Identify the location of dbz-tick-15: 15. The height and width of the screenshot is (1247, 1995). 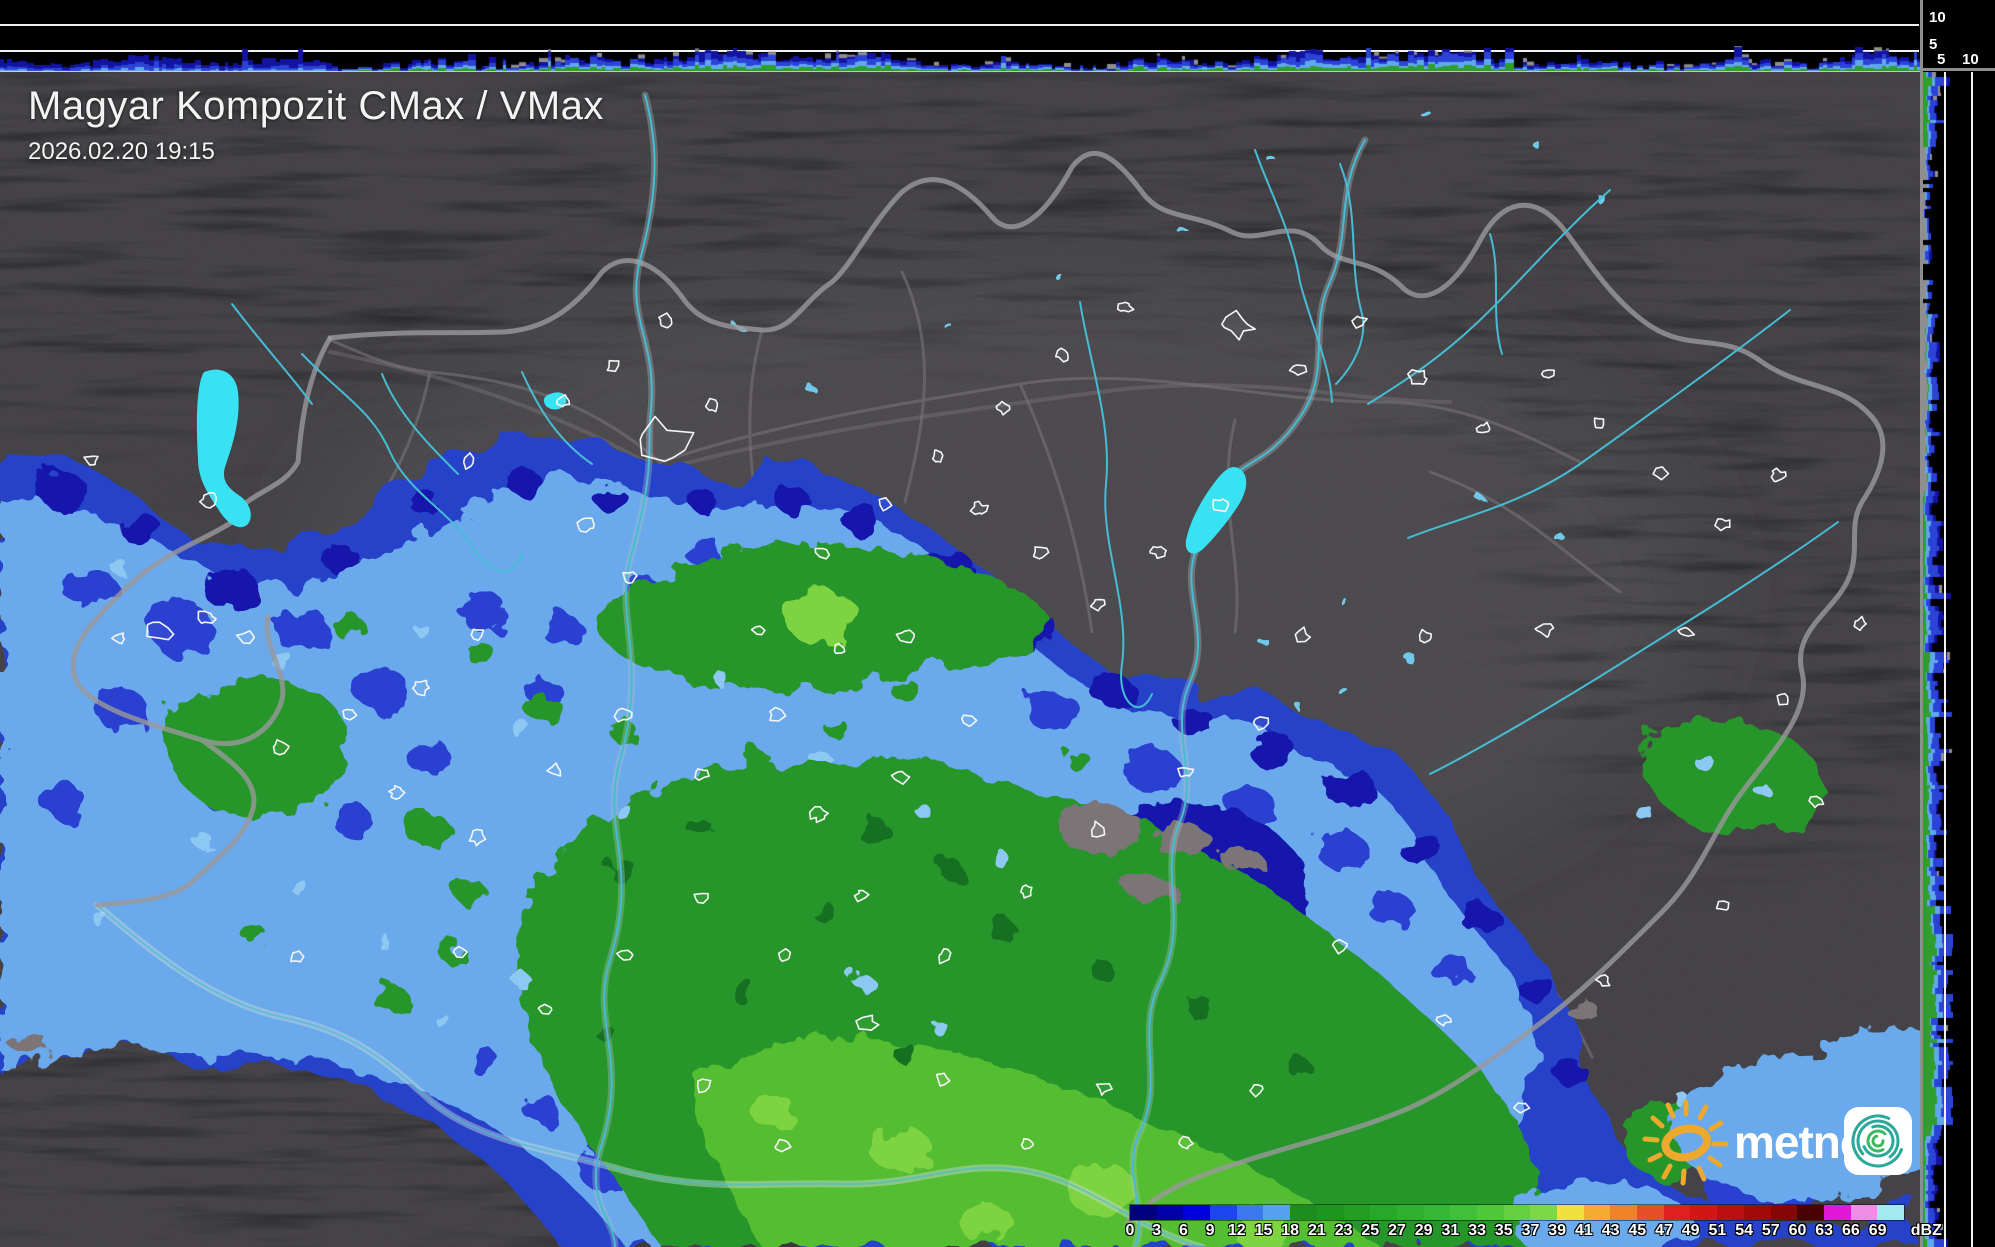
(1263, 1230).